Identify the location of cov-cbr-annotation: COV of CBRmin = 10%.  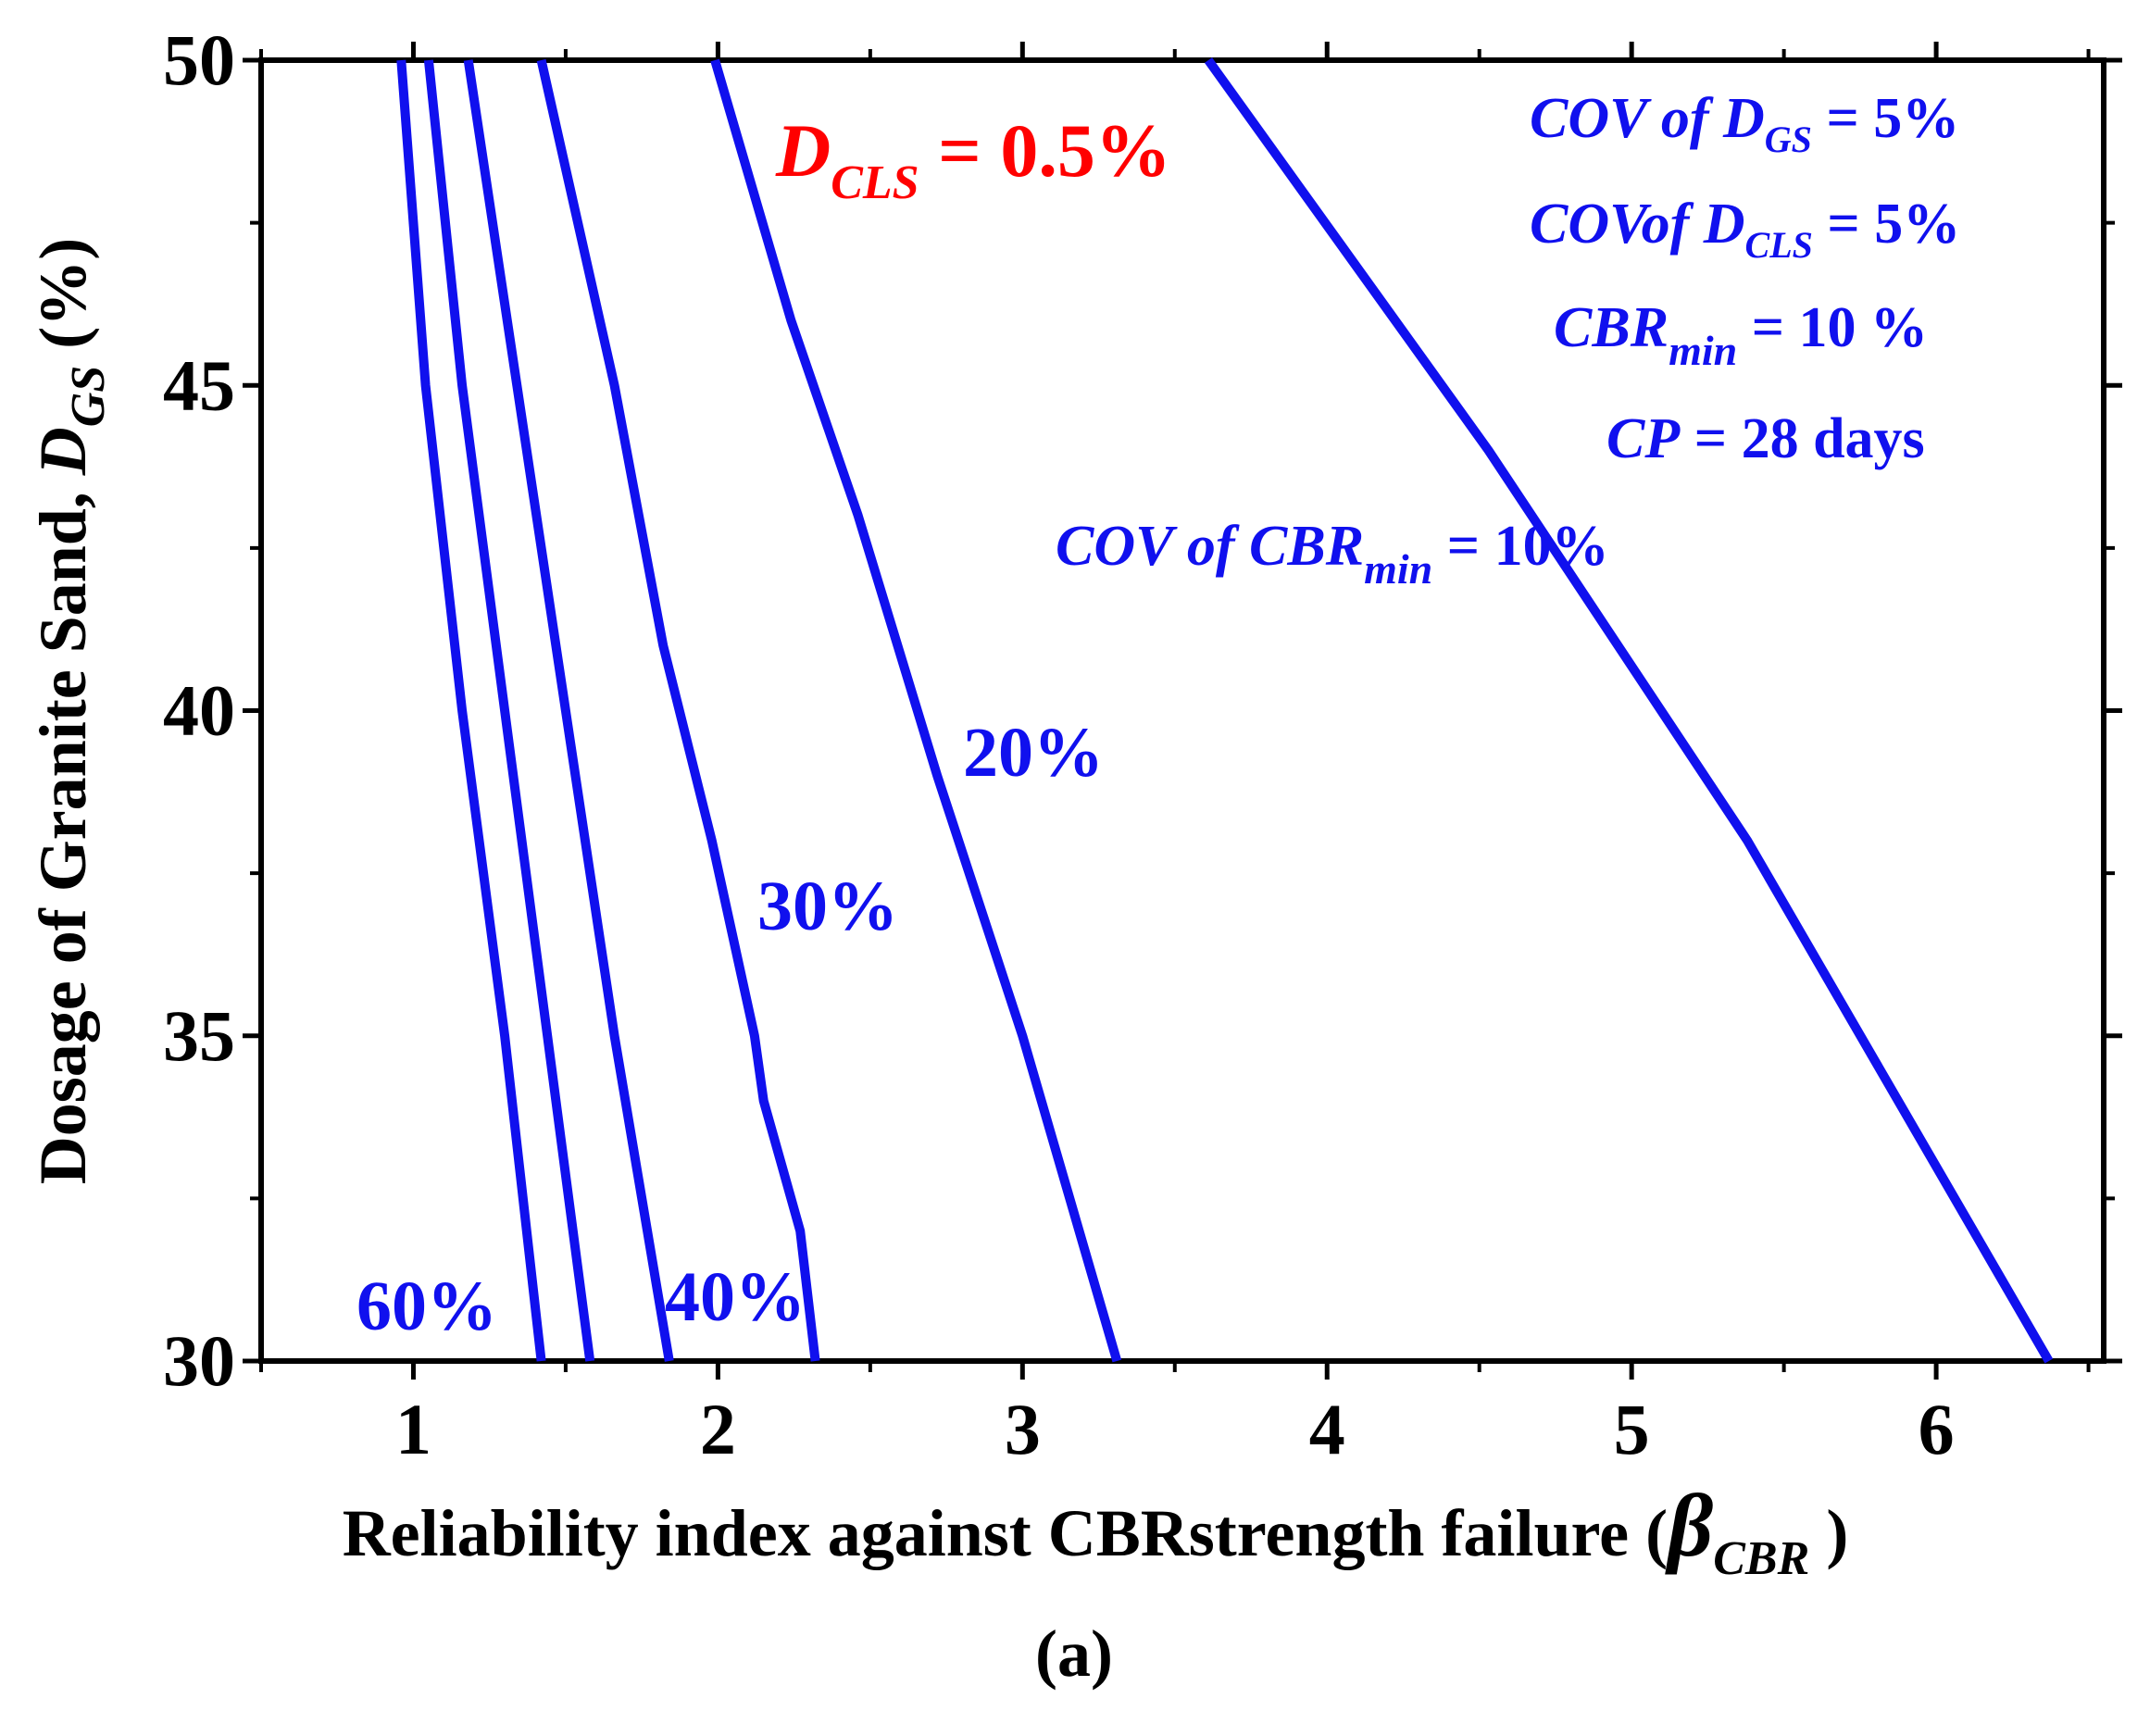
(1333, 554).